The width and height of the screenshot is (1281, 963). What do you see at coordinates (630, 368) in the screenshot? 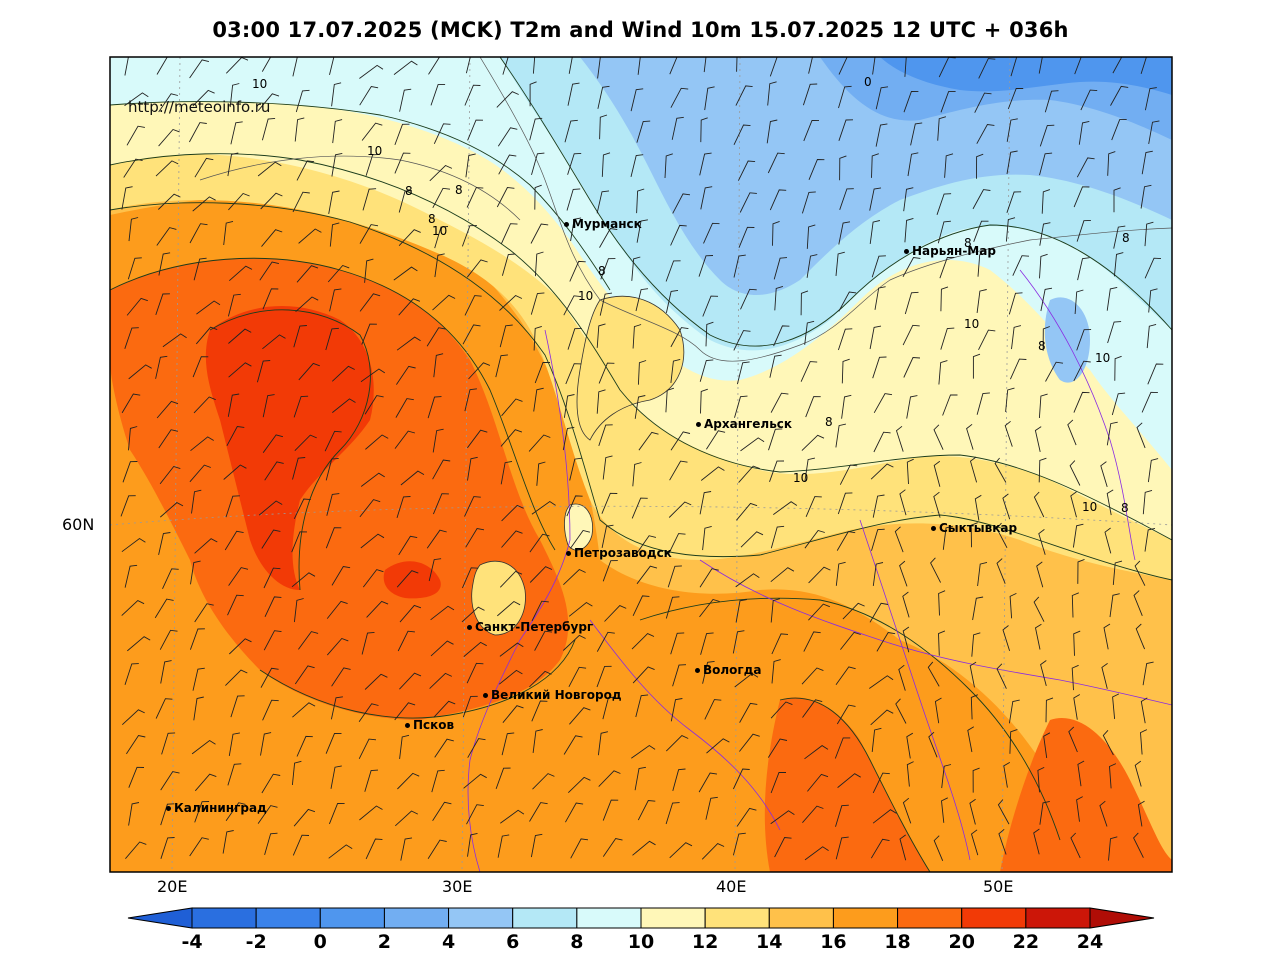
I see `white-sea` at bounding box center [630, 368].